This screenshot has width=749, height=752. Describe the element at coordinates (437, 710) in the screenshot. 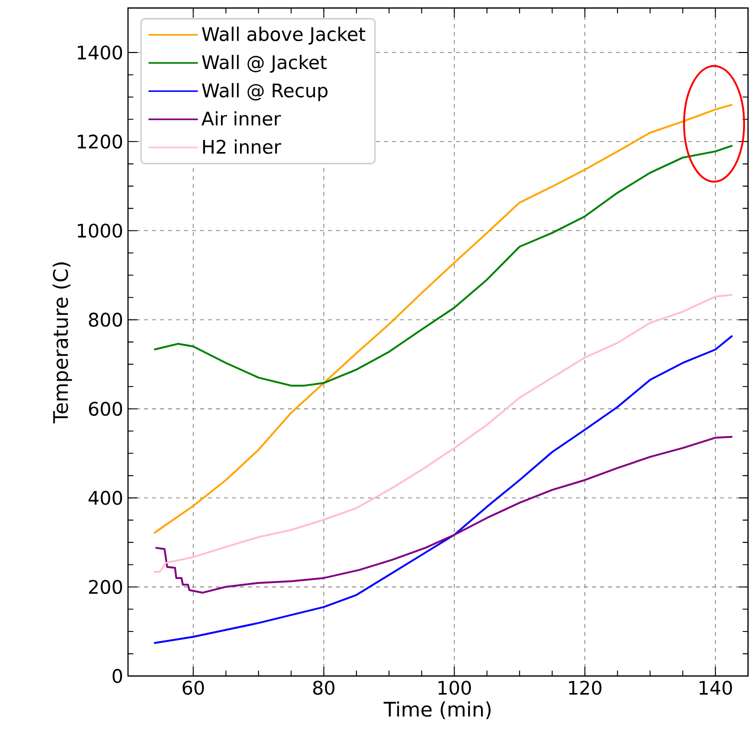

I see `x-axis-title: Time (min)` at that location.